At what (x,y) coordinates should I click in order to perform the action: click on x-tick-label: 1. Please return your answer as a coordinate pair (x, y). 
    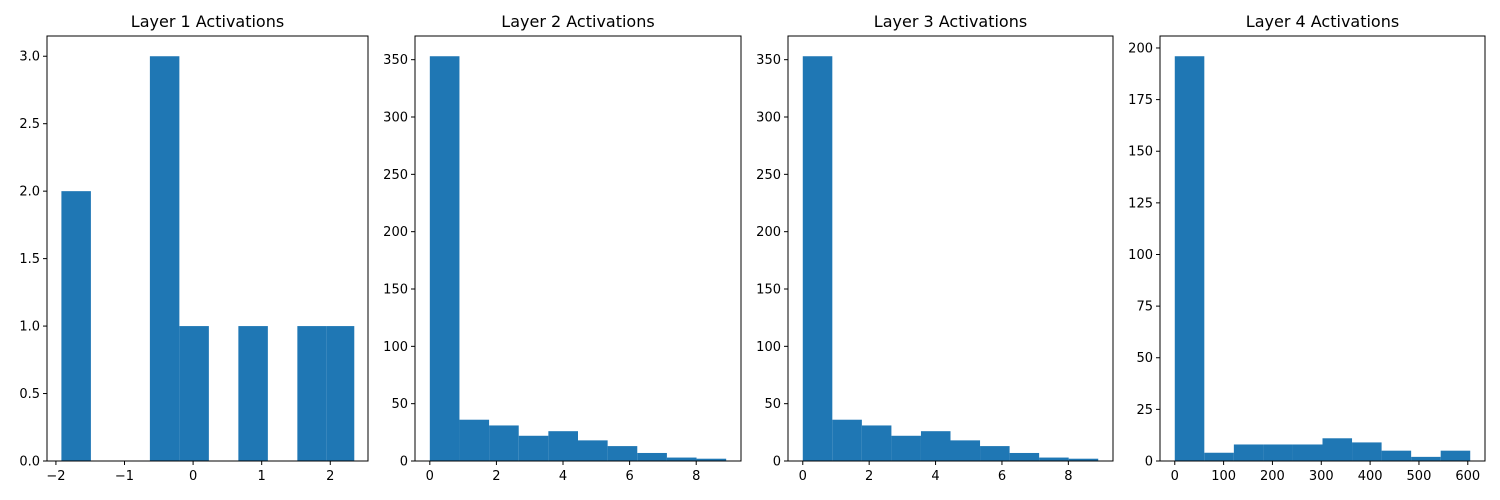
    Looking at the image, I should click on (262, 476).